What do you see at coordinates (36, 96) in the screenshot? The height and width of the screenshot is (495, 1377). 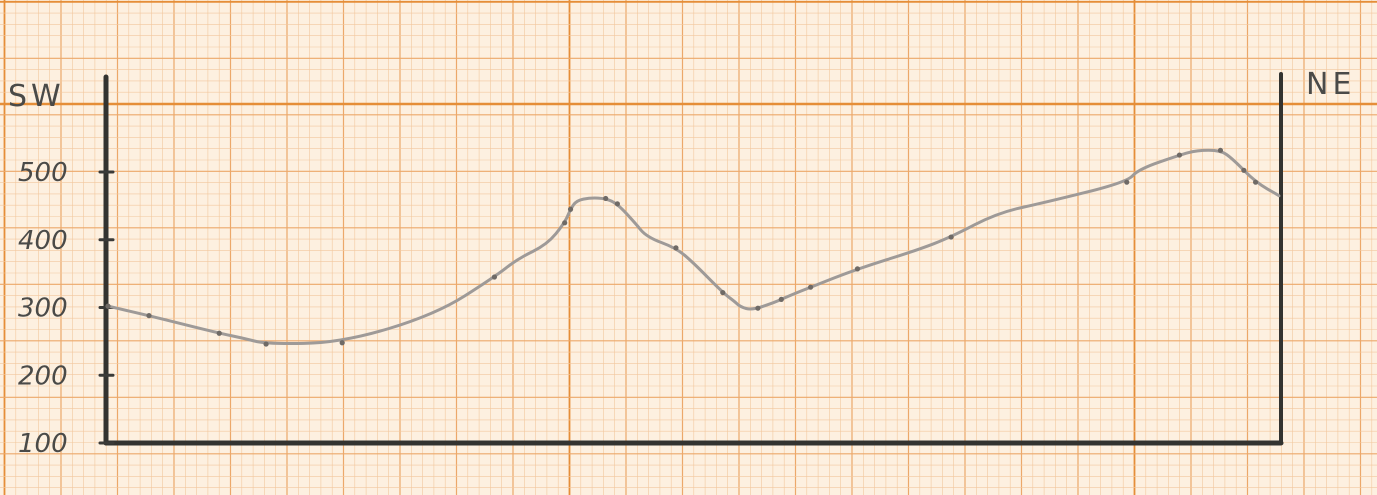 I see `direction-label-sw: SW` at bounding box center [36, 96].